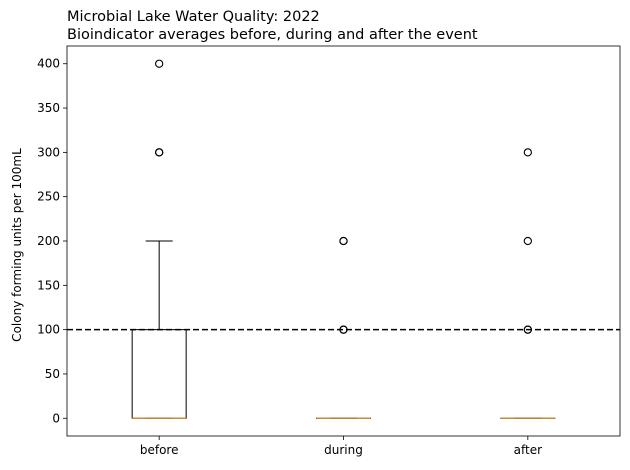 Image resolution: width=630 pixels, height=470 pixels. What do you see at coordinates (48, 330) in the screenshot?
I see `y-tick-label: 100` at bounding box center [48, 330].